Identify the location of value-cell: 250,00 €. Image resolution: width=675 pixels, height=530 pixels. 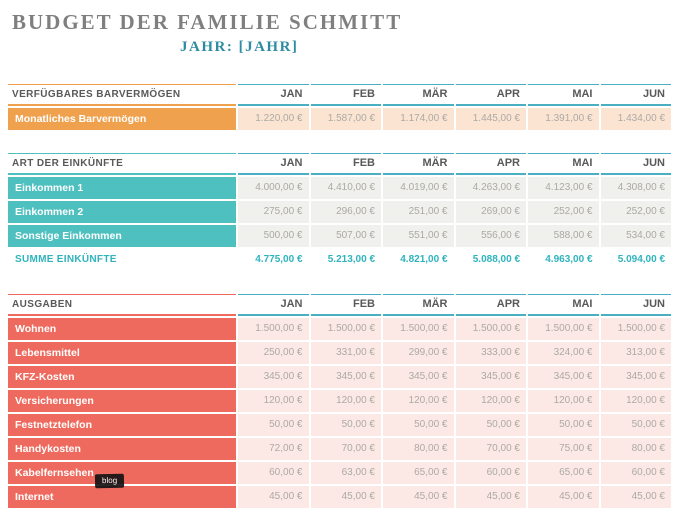
(273, 353).